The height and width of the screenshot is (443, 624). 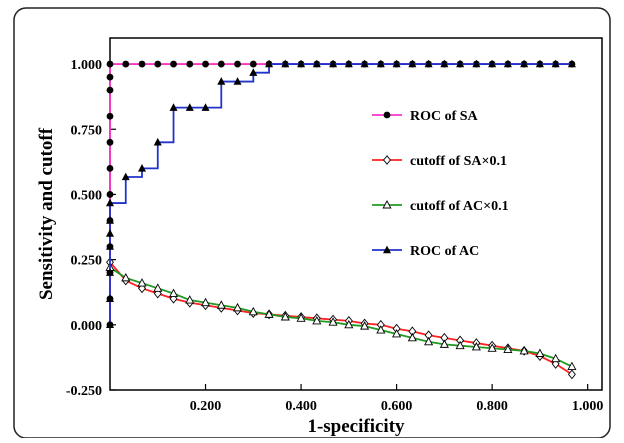 I want to click on x-tick-label: 0.200, so click(x=206, y=406).